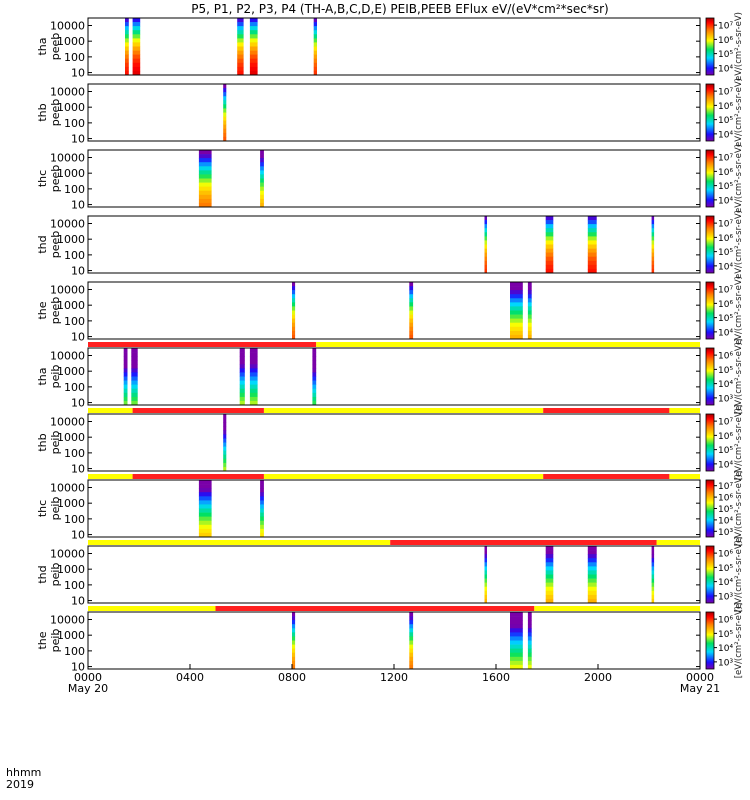  Describe the element at coordinates (700, 688) in the screenshot. I see `x-tick-date: May 21` at that location.